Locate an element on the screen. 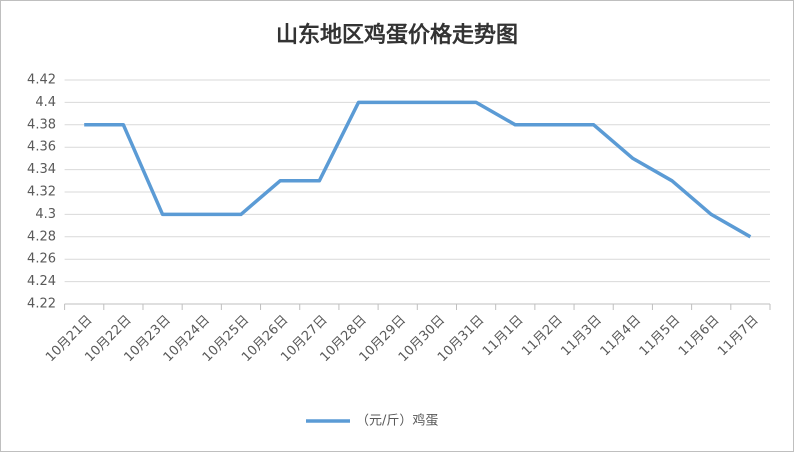 The image size is (794, 452). y-tick-label: 4.24 is located at coordinates (41, 281).